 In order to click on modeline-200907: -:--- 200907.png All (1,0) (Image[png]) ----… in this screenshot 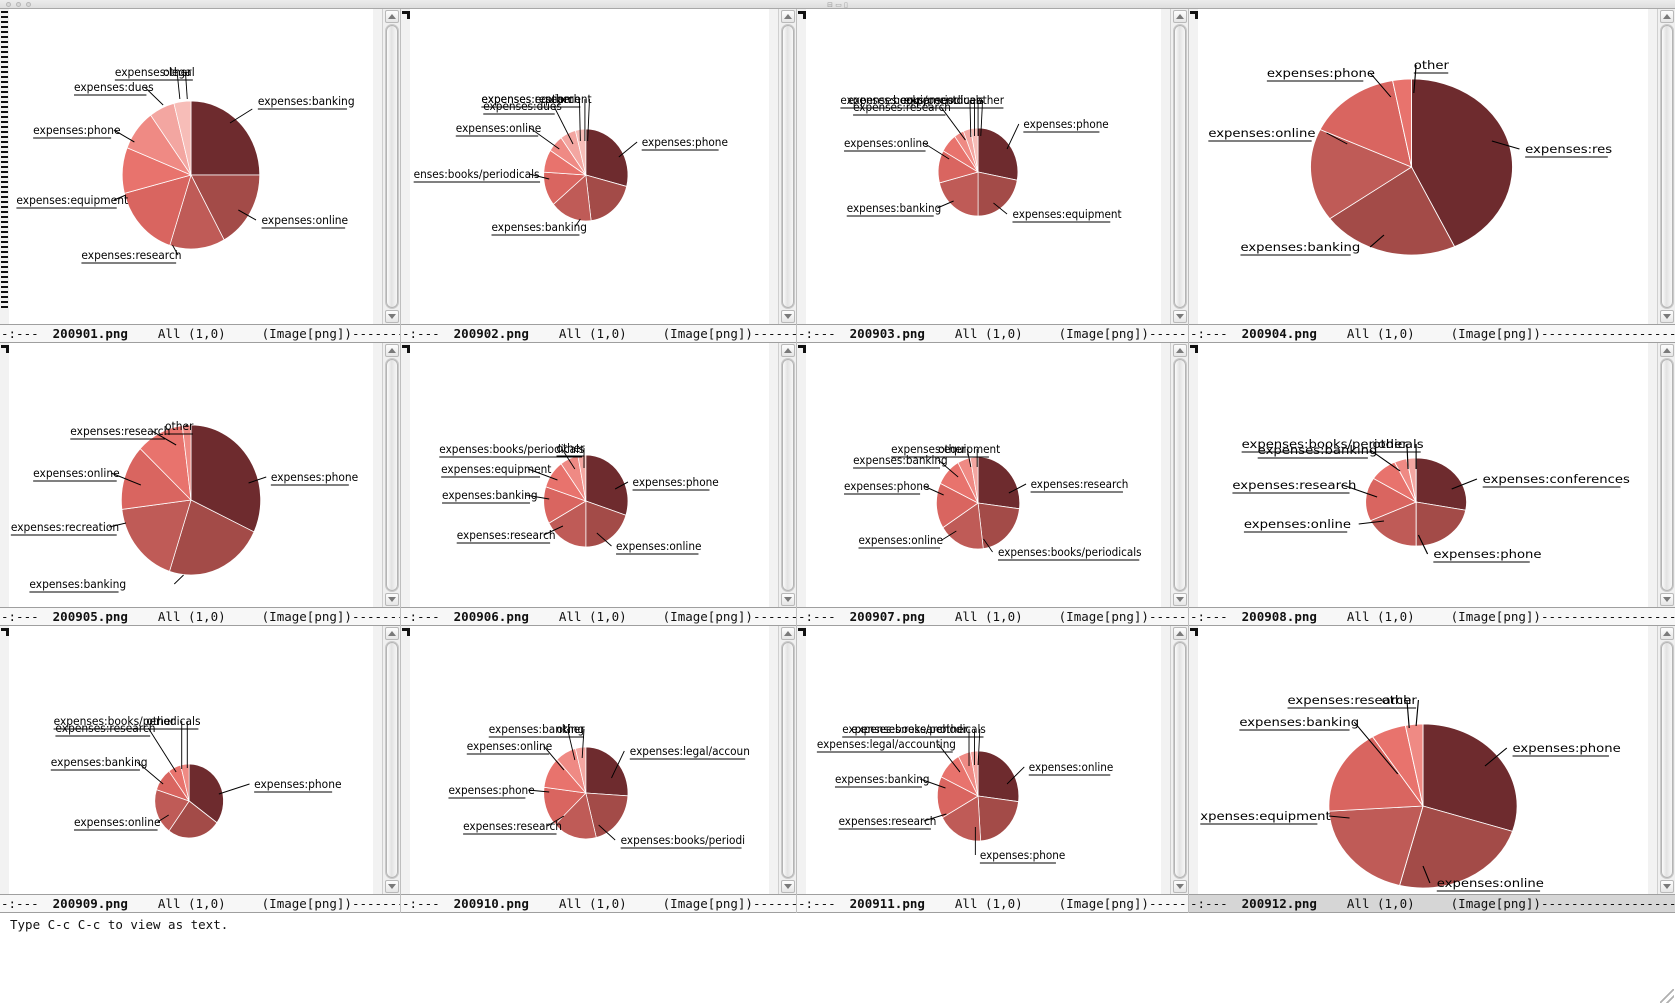, I will do `click(992, 616)`.